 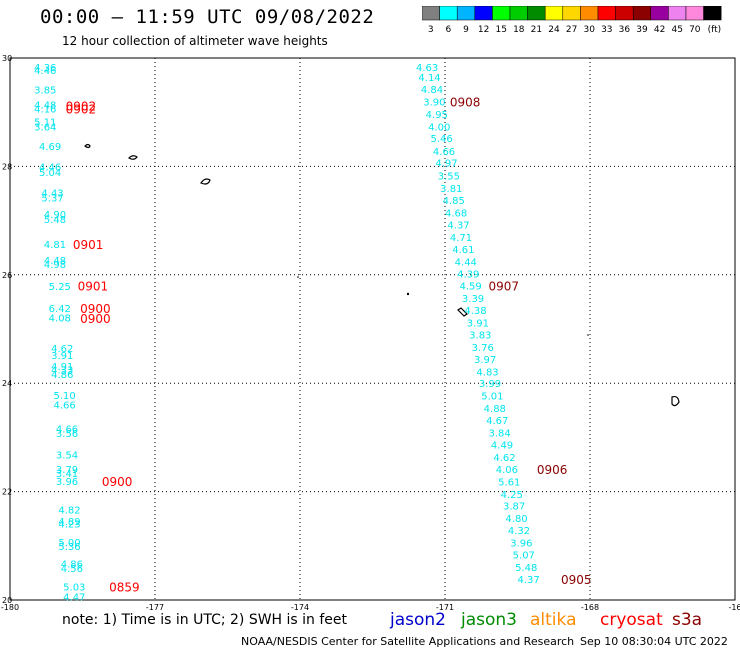 What do you see at coordinates (434, 102) in the screenshot?
I see `swh-value: 3.90` at bounding box center [434, 102].